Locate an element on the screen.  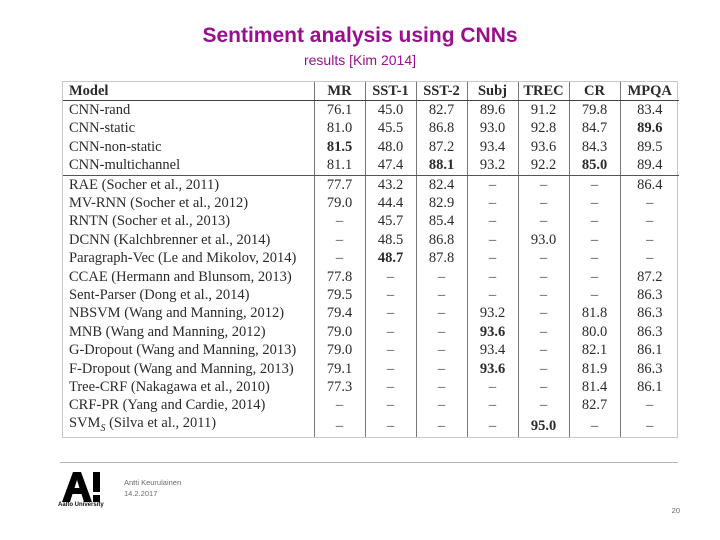
score-cell: 82.7 is located at coordinates (441, 110).